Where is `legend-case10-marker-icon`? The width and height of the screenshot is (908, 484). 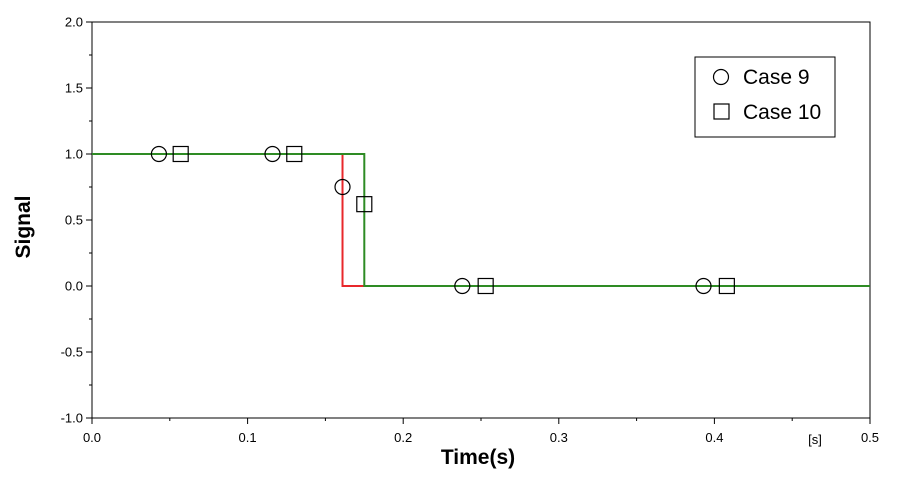
legend-case10-marker-icon is located at coordinates (721, 111).